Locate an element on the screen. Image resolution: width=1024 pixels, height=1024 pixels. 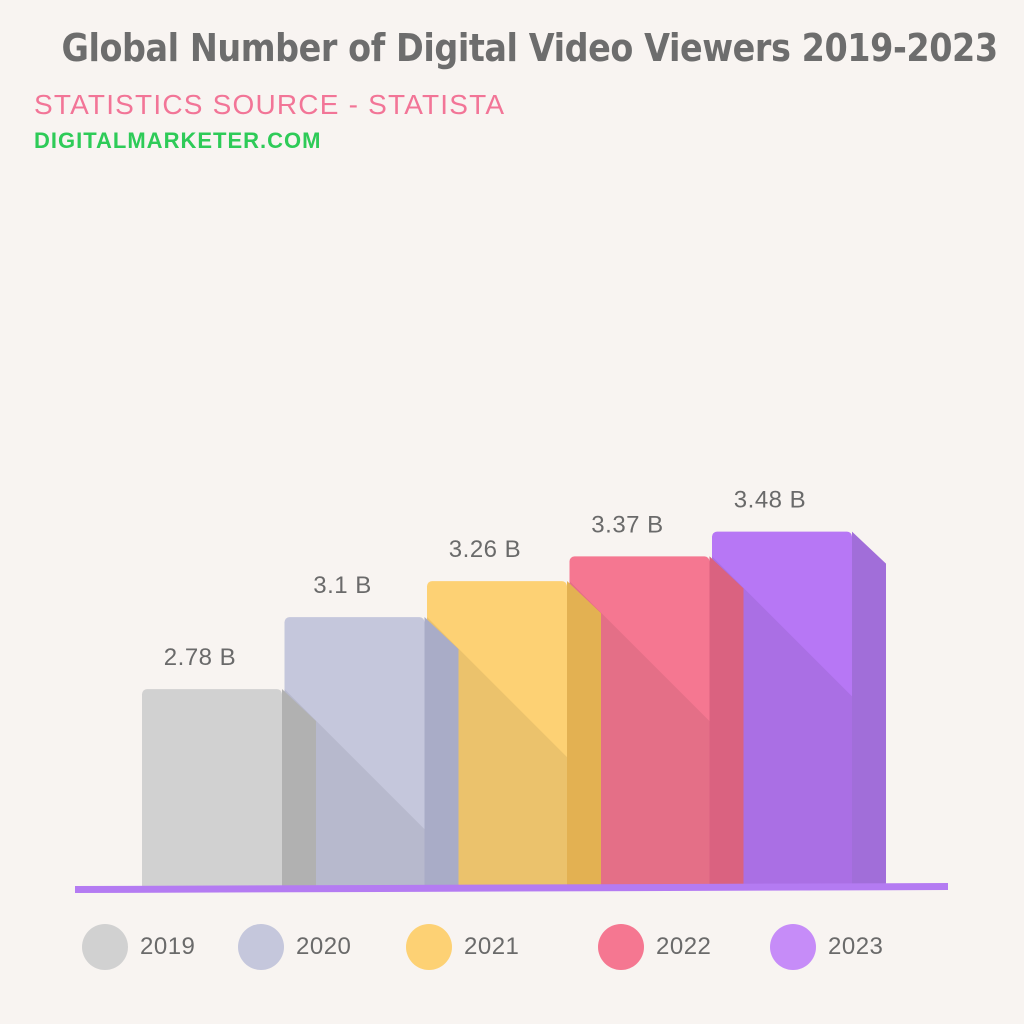
bar-front-base-2019 is located at coordinates (212, 882).